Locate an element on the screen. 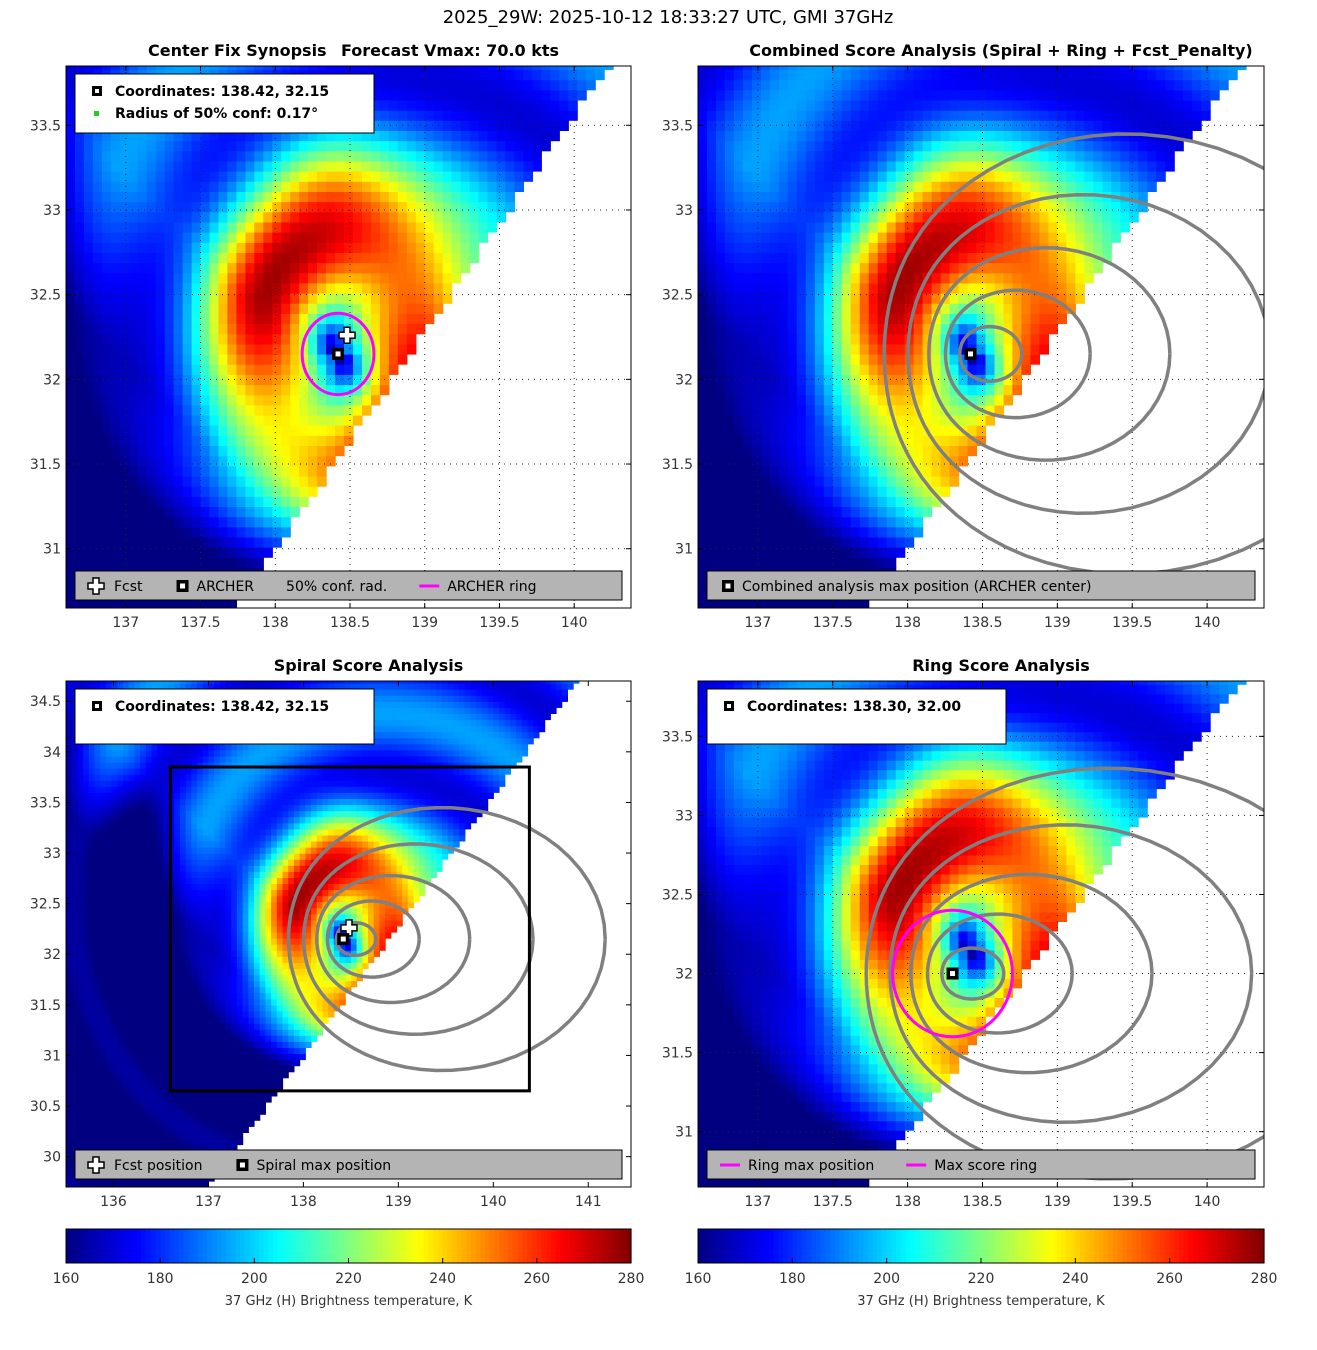 This screenshot has width=1317, height=1350. colorbar-tick-label: 180 is located at coordinates (160, 1279).